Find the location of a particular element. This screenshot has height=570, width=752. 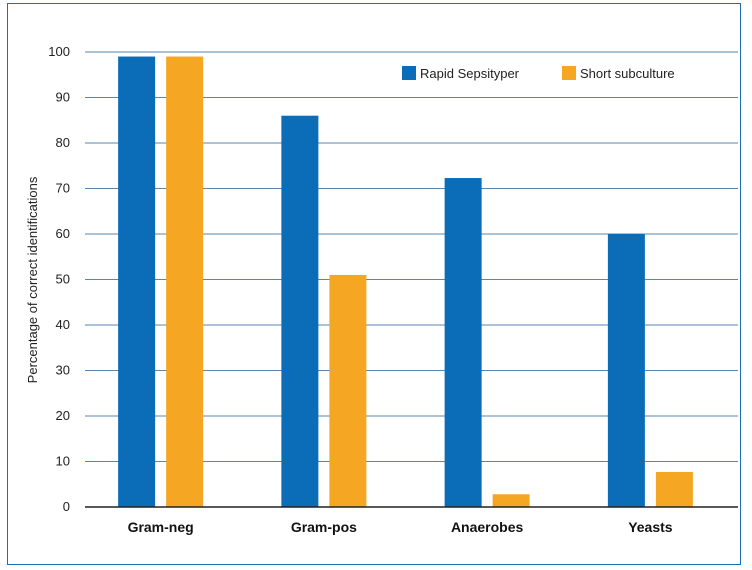

x-tick-label: Yeasts is located at coordinates (650, 527).